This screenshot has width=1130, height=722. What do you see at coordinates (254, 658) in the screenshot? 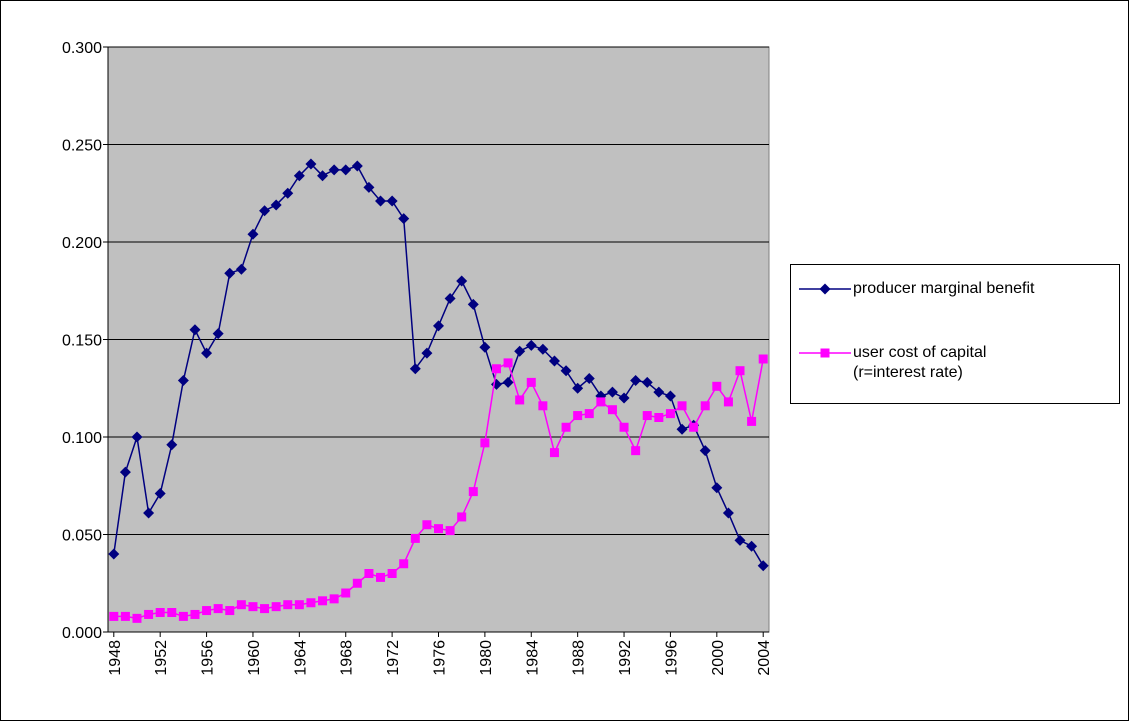
I see `x-tick-label: 1960` at bounding box center [254, 658].